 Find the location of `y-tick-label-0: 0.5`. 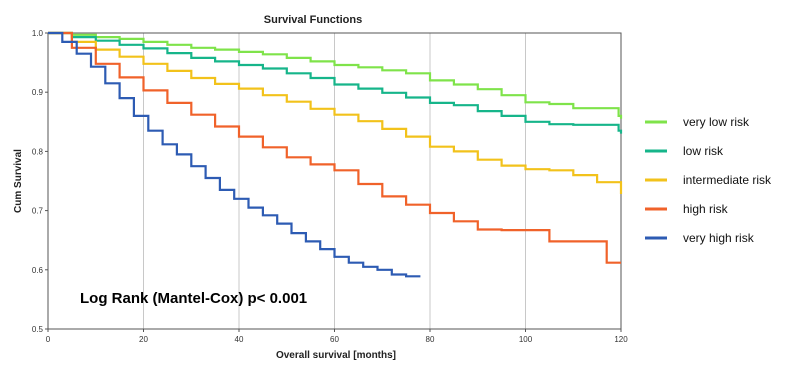

y-tick-label-0: 0.5 is located at coordinates (38, 329).